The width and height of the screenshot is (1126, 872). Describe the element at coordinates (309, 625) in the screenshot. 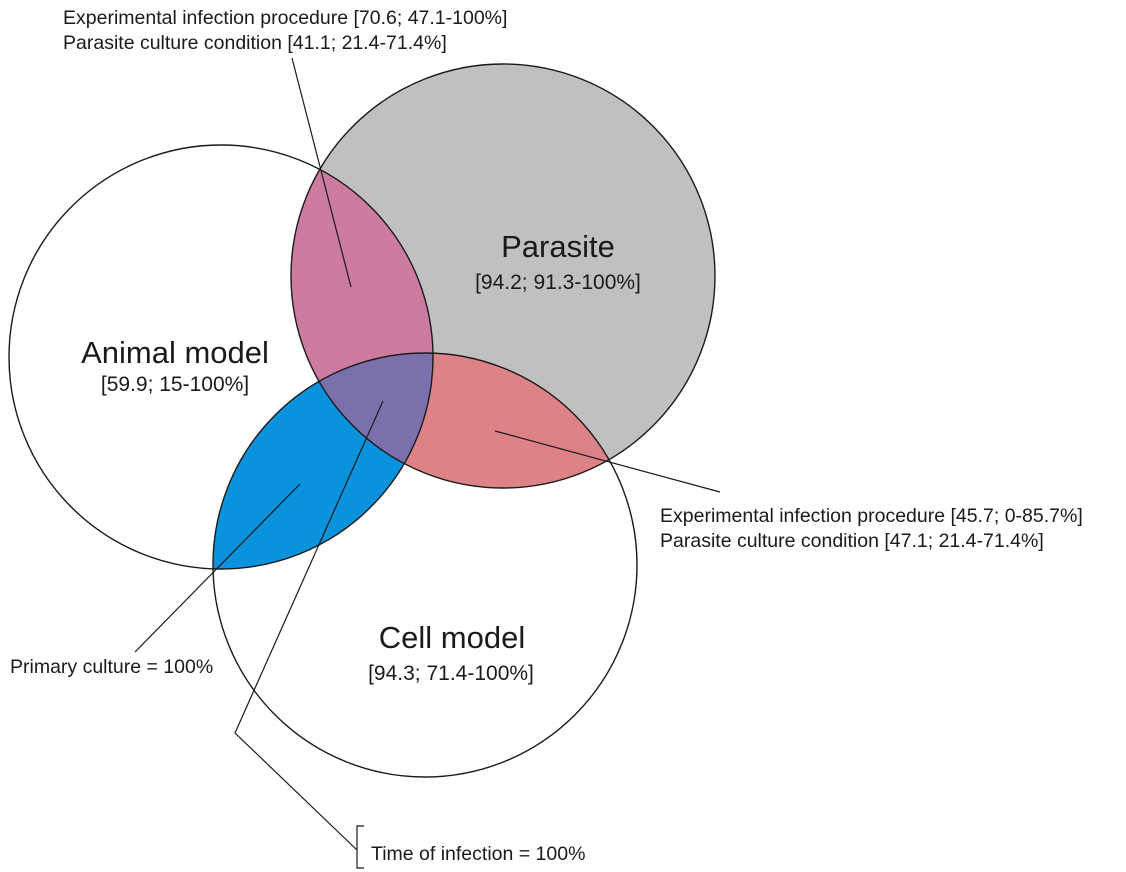

I see `all-three-leader` at that location.